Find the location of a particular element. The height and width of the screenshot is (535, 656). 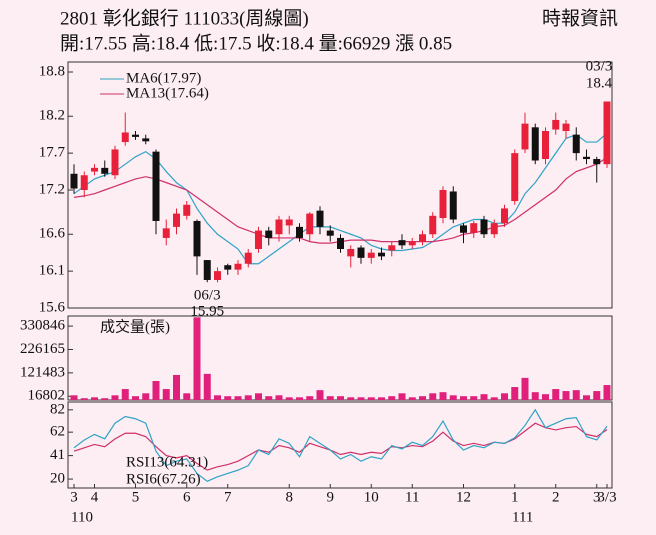

x-tick-label: 9 is located at coordinates (331, 497).